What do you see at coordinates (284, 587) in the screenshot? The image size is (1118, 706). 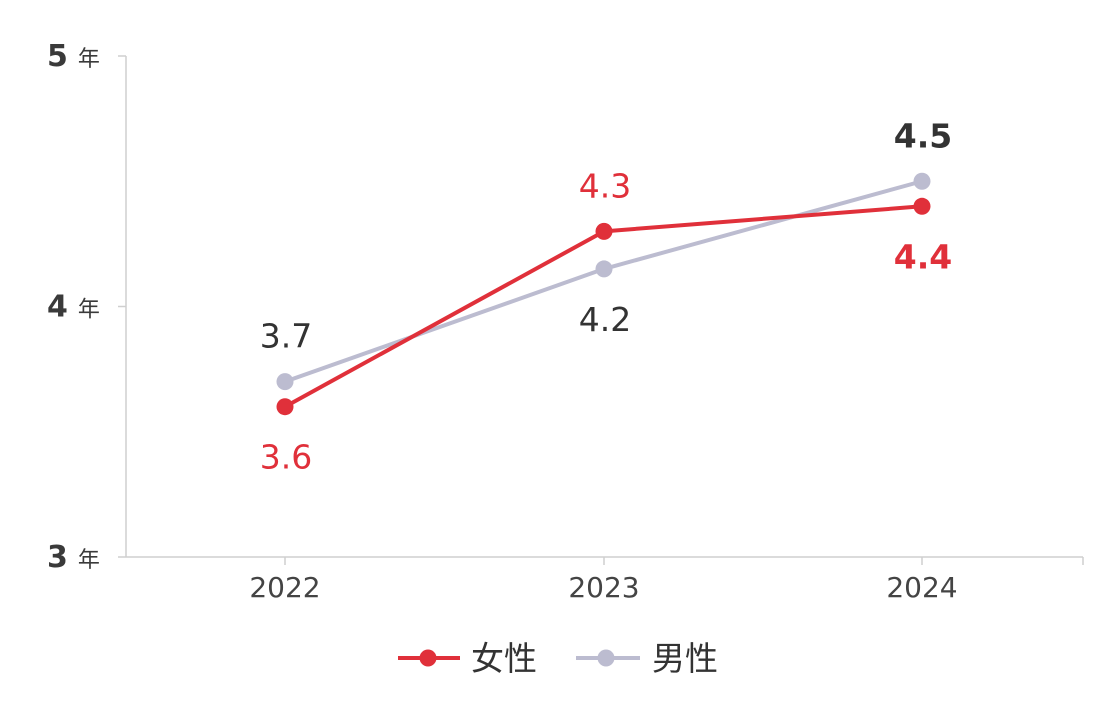 I see `x-tick-label: 2022` at bounding box center [284, 587].